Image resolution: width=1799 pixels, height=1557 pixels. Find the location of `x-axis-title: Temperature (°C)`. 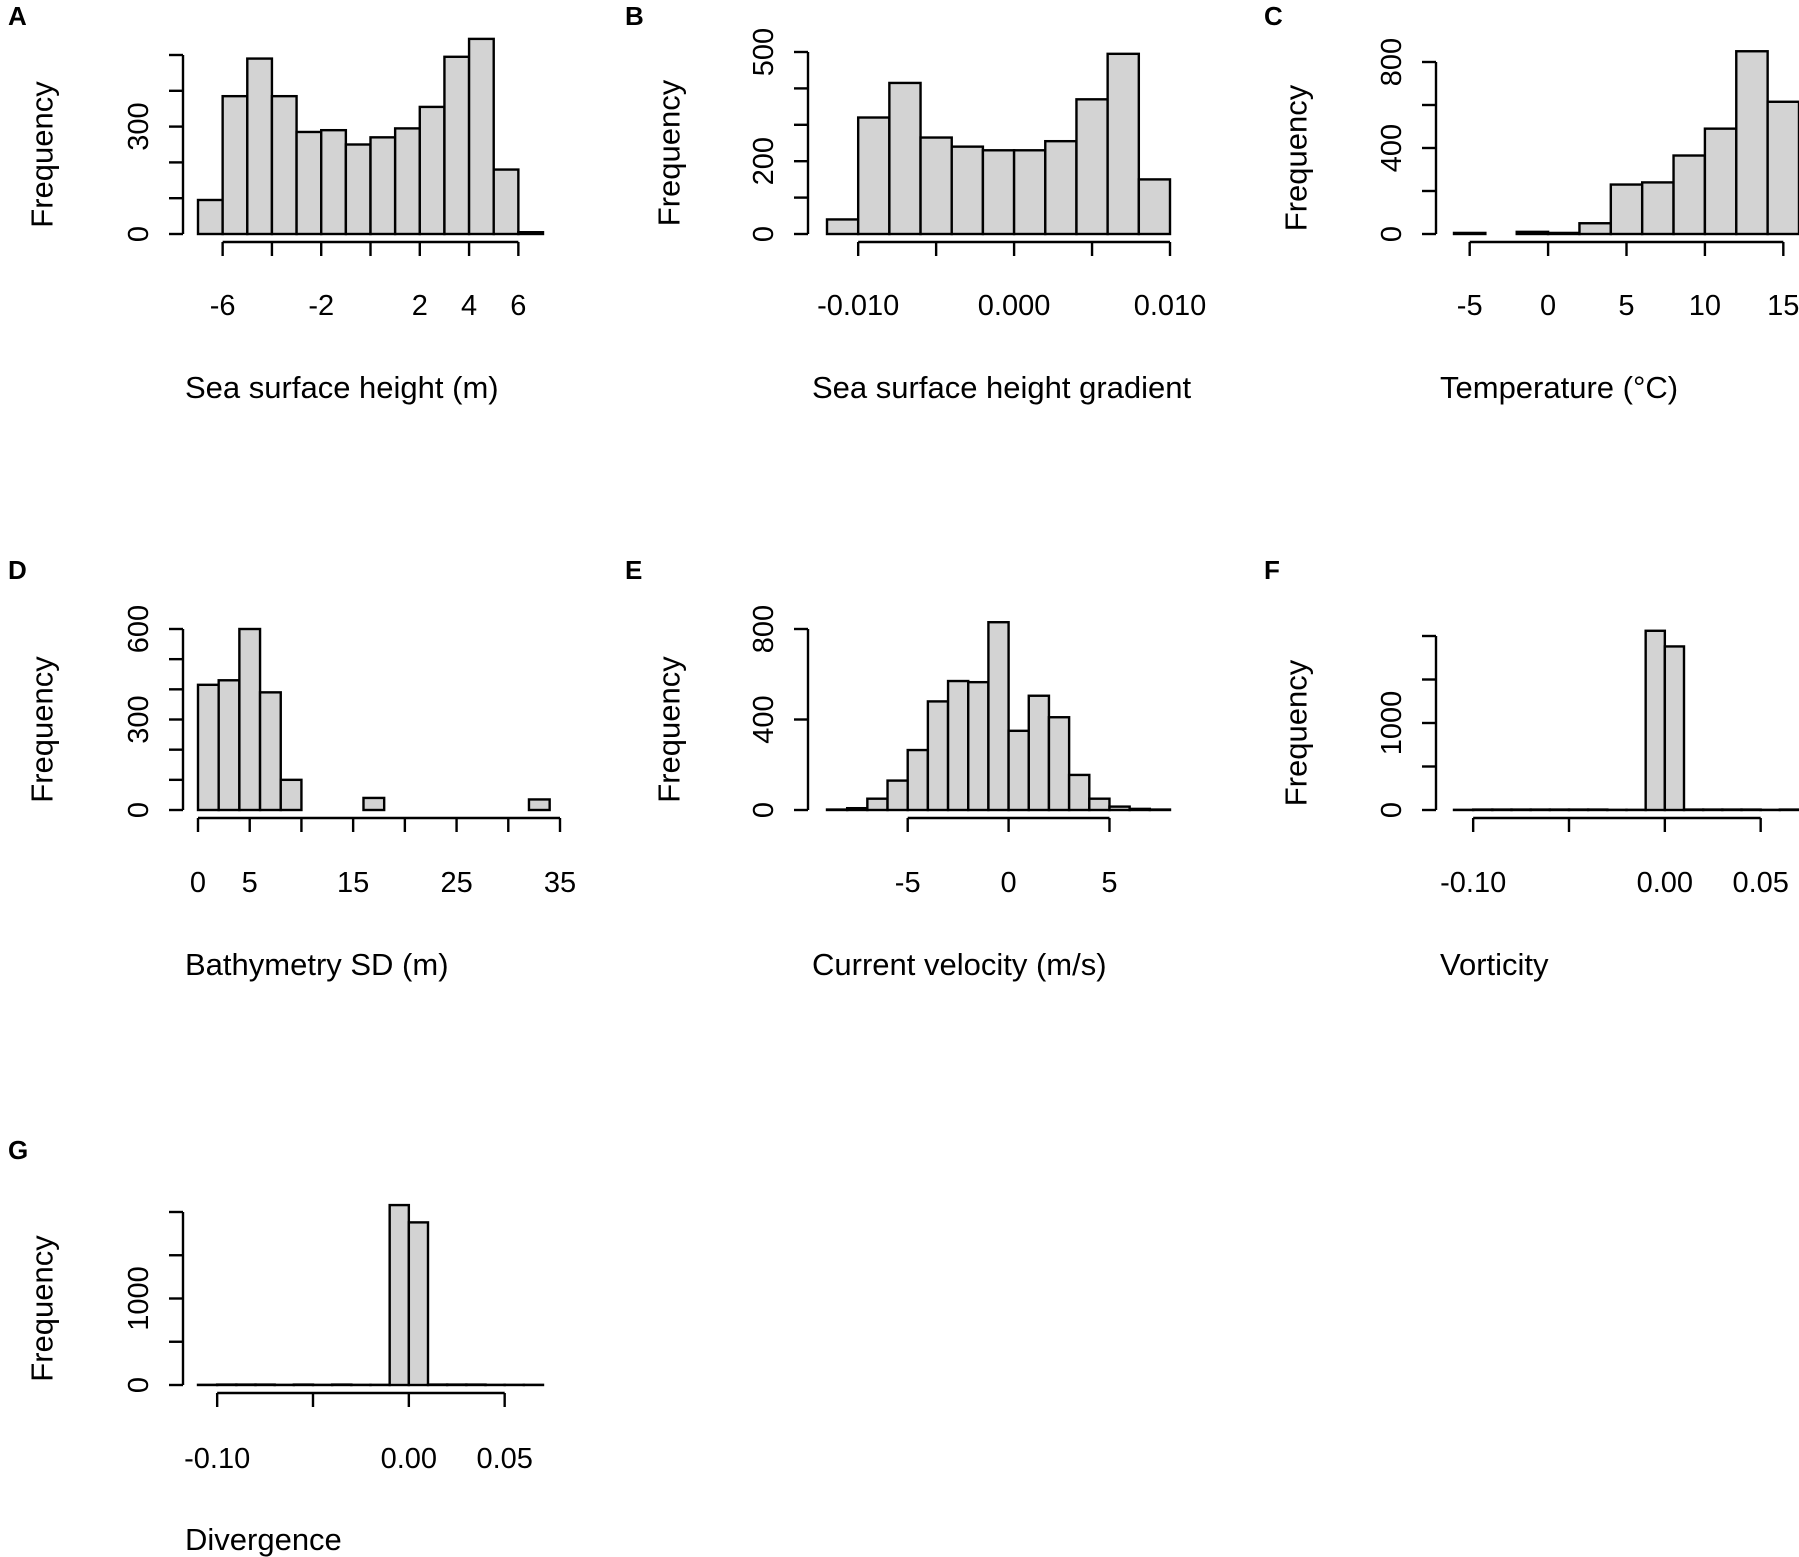

x-axis-title: Temperature (°C) is located at coordinates (1559, 387).